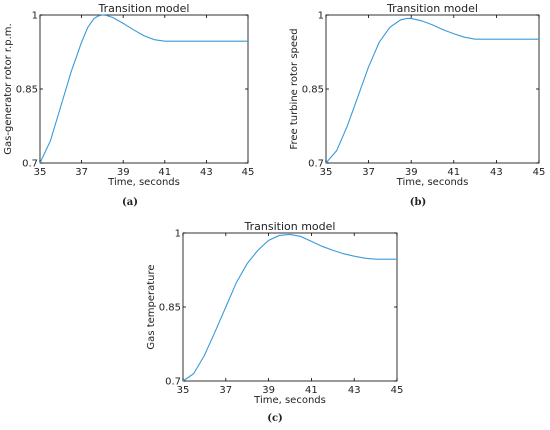 Image resolution: width=550 pixels, height=430 pixels. What do you see at coordinates (418, 202) in the screenshot?
I see `panel-caption-b: (b)` at bounding box center [418, 202].